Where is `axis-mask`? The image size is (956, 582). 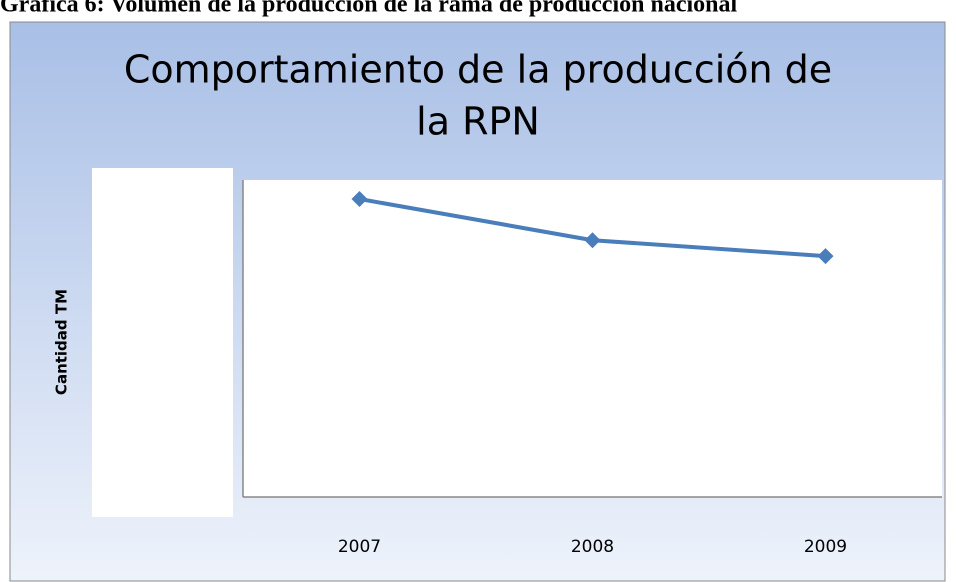
axis-mask is located at coordinates (162, 342).